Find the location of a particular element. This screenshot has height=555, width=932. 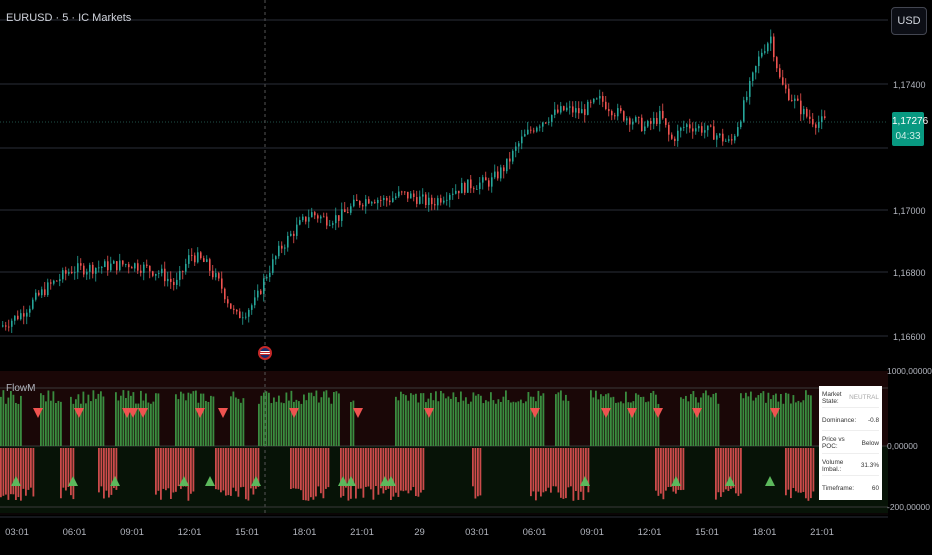

bar-countdown: 04:33 is located at coordinates (908, 136).